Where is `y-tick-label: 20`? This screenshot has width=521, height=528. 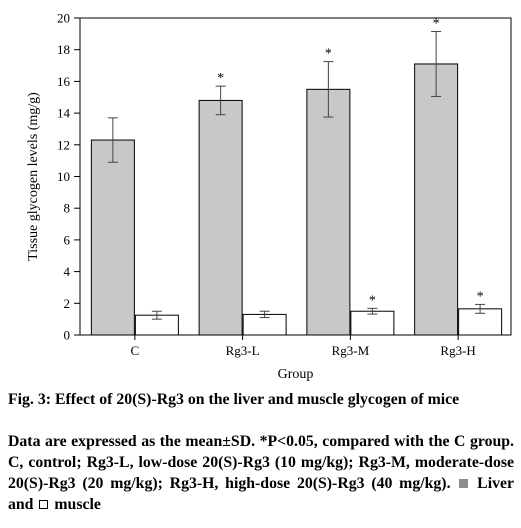 y-tick-label: 20 is located at coordinates (63, 18).